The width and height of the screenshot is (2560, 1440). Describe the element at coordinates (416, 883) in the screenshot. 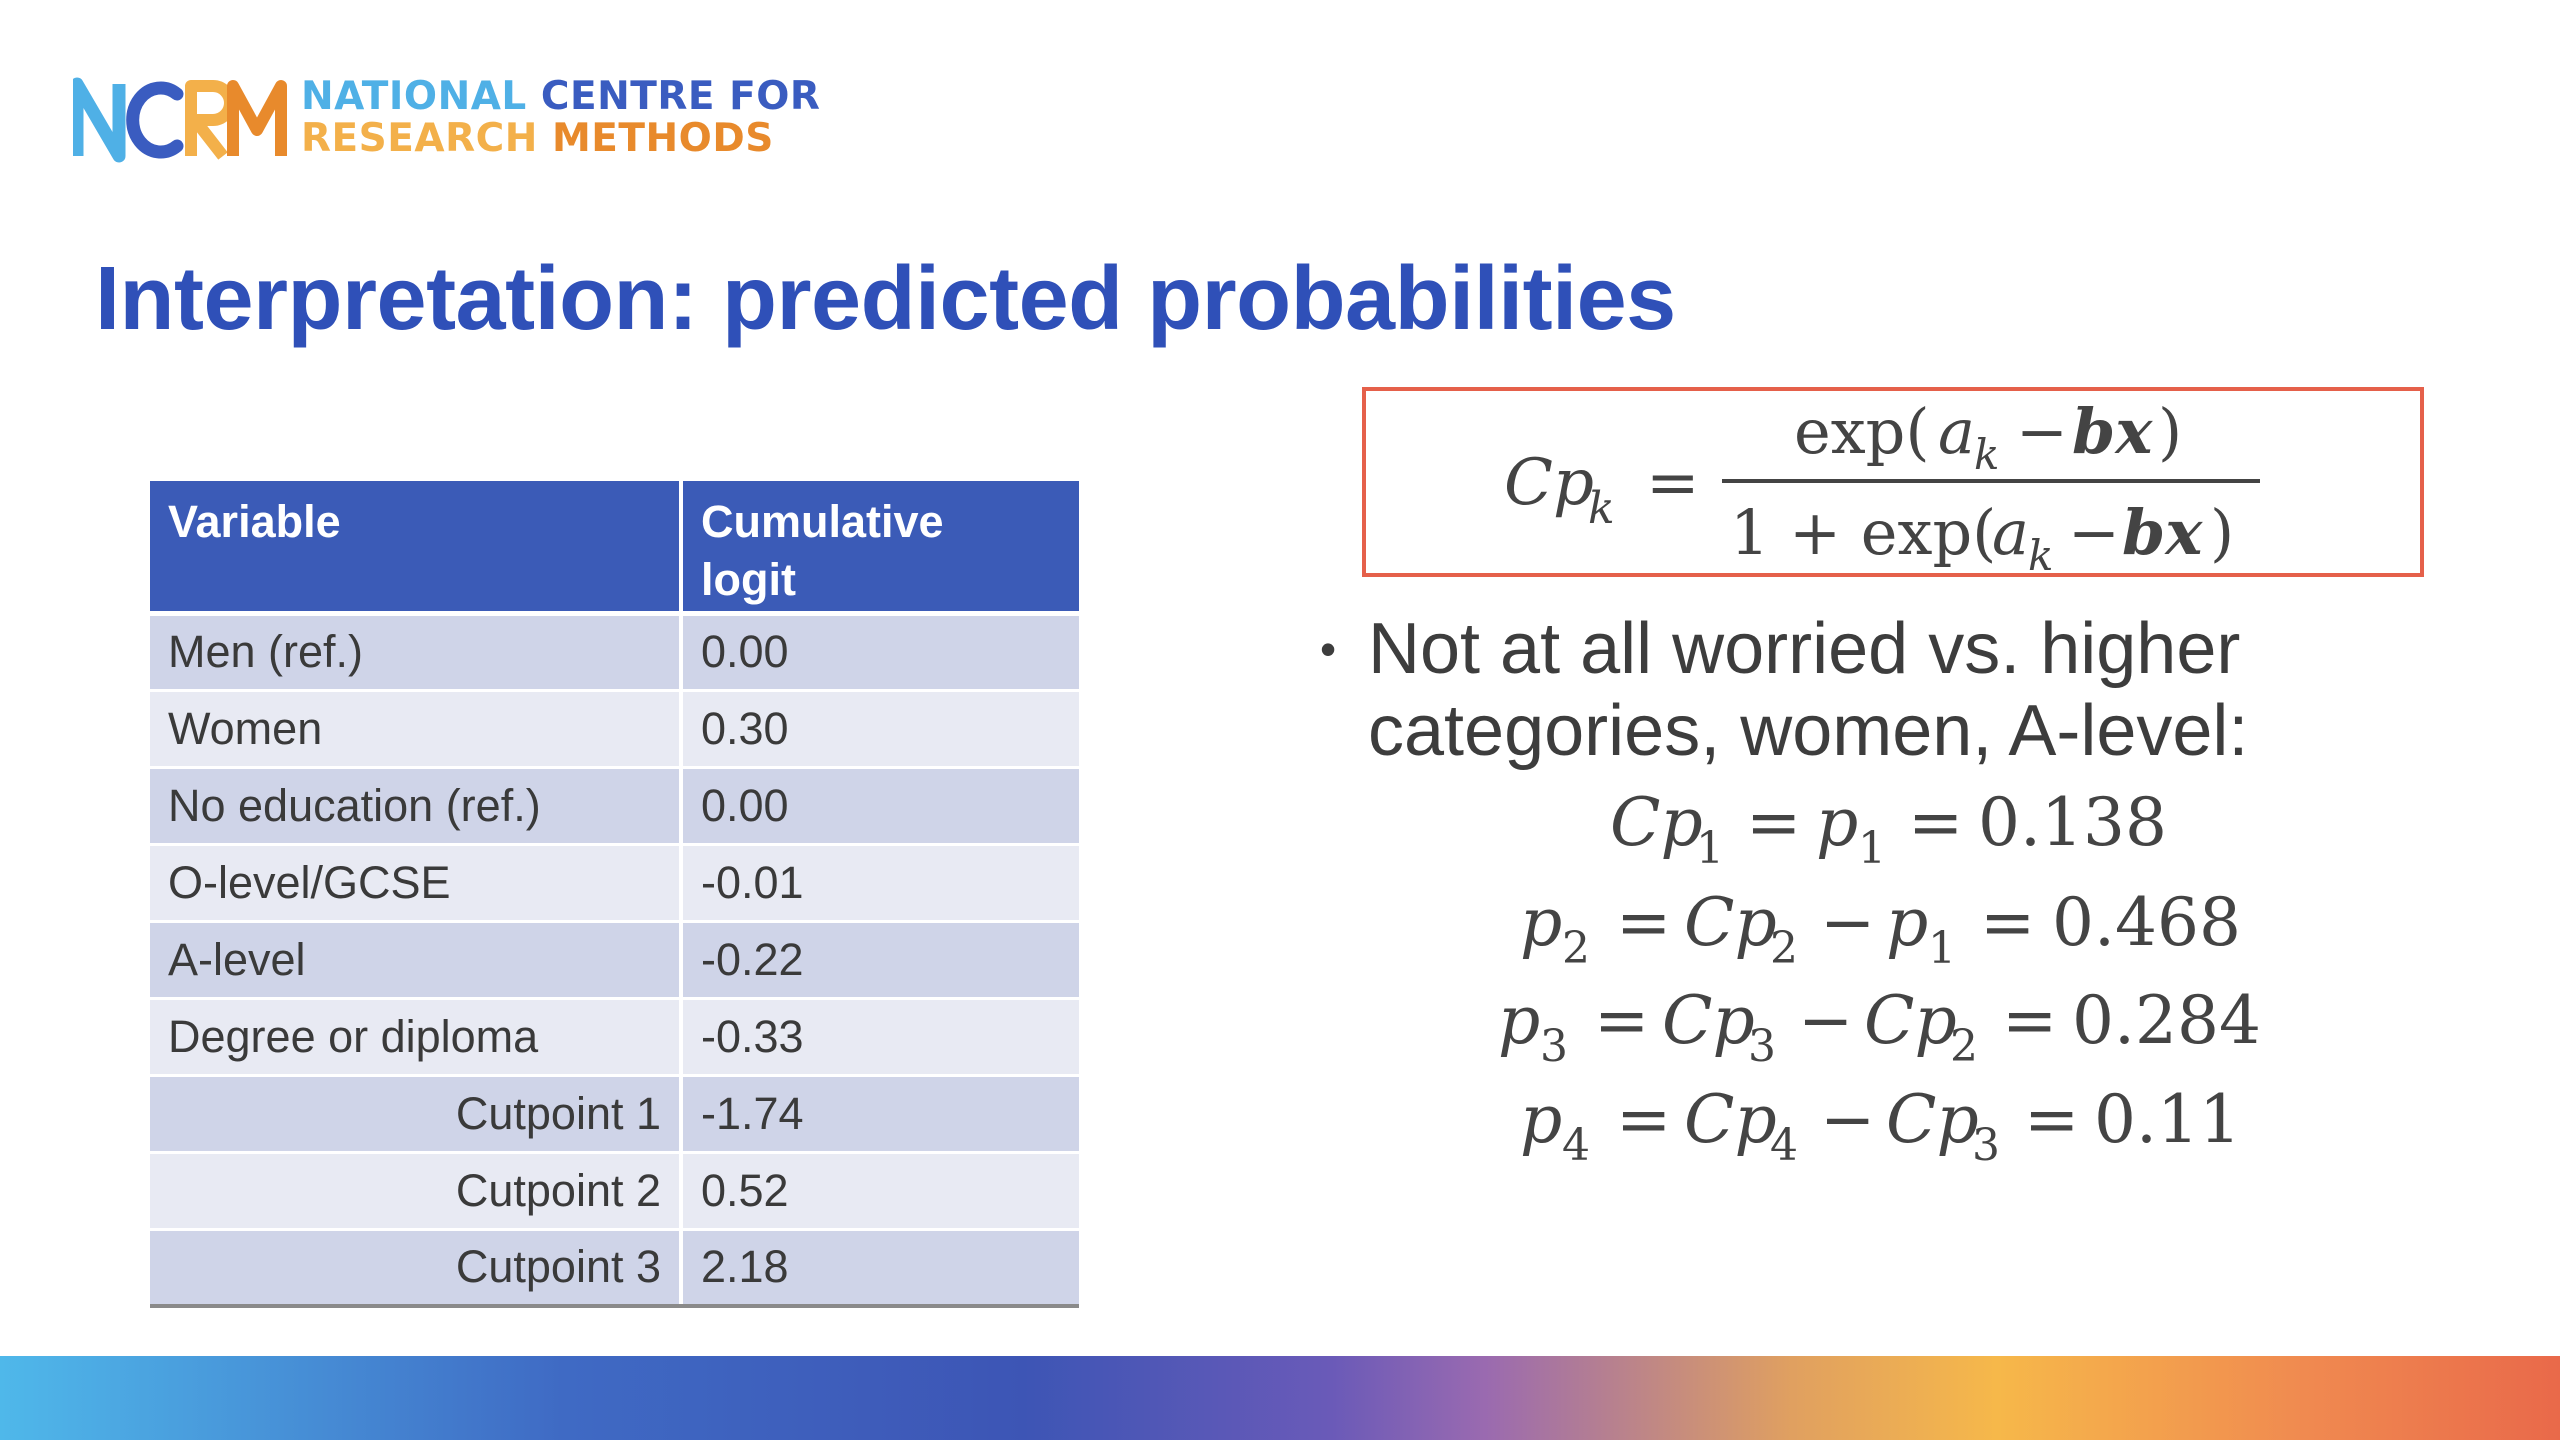

I see `variable-cell: O-level/GCSE` at that location.